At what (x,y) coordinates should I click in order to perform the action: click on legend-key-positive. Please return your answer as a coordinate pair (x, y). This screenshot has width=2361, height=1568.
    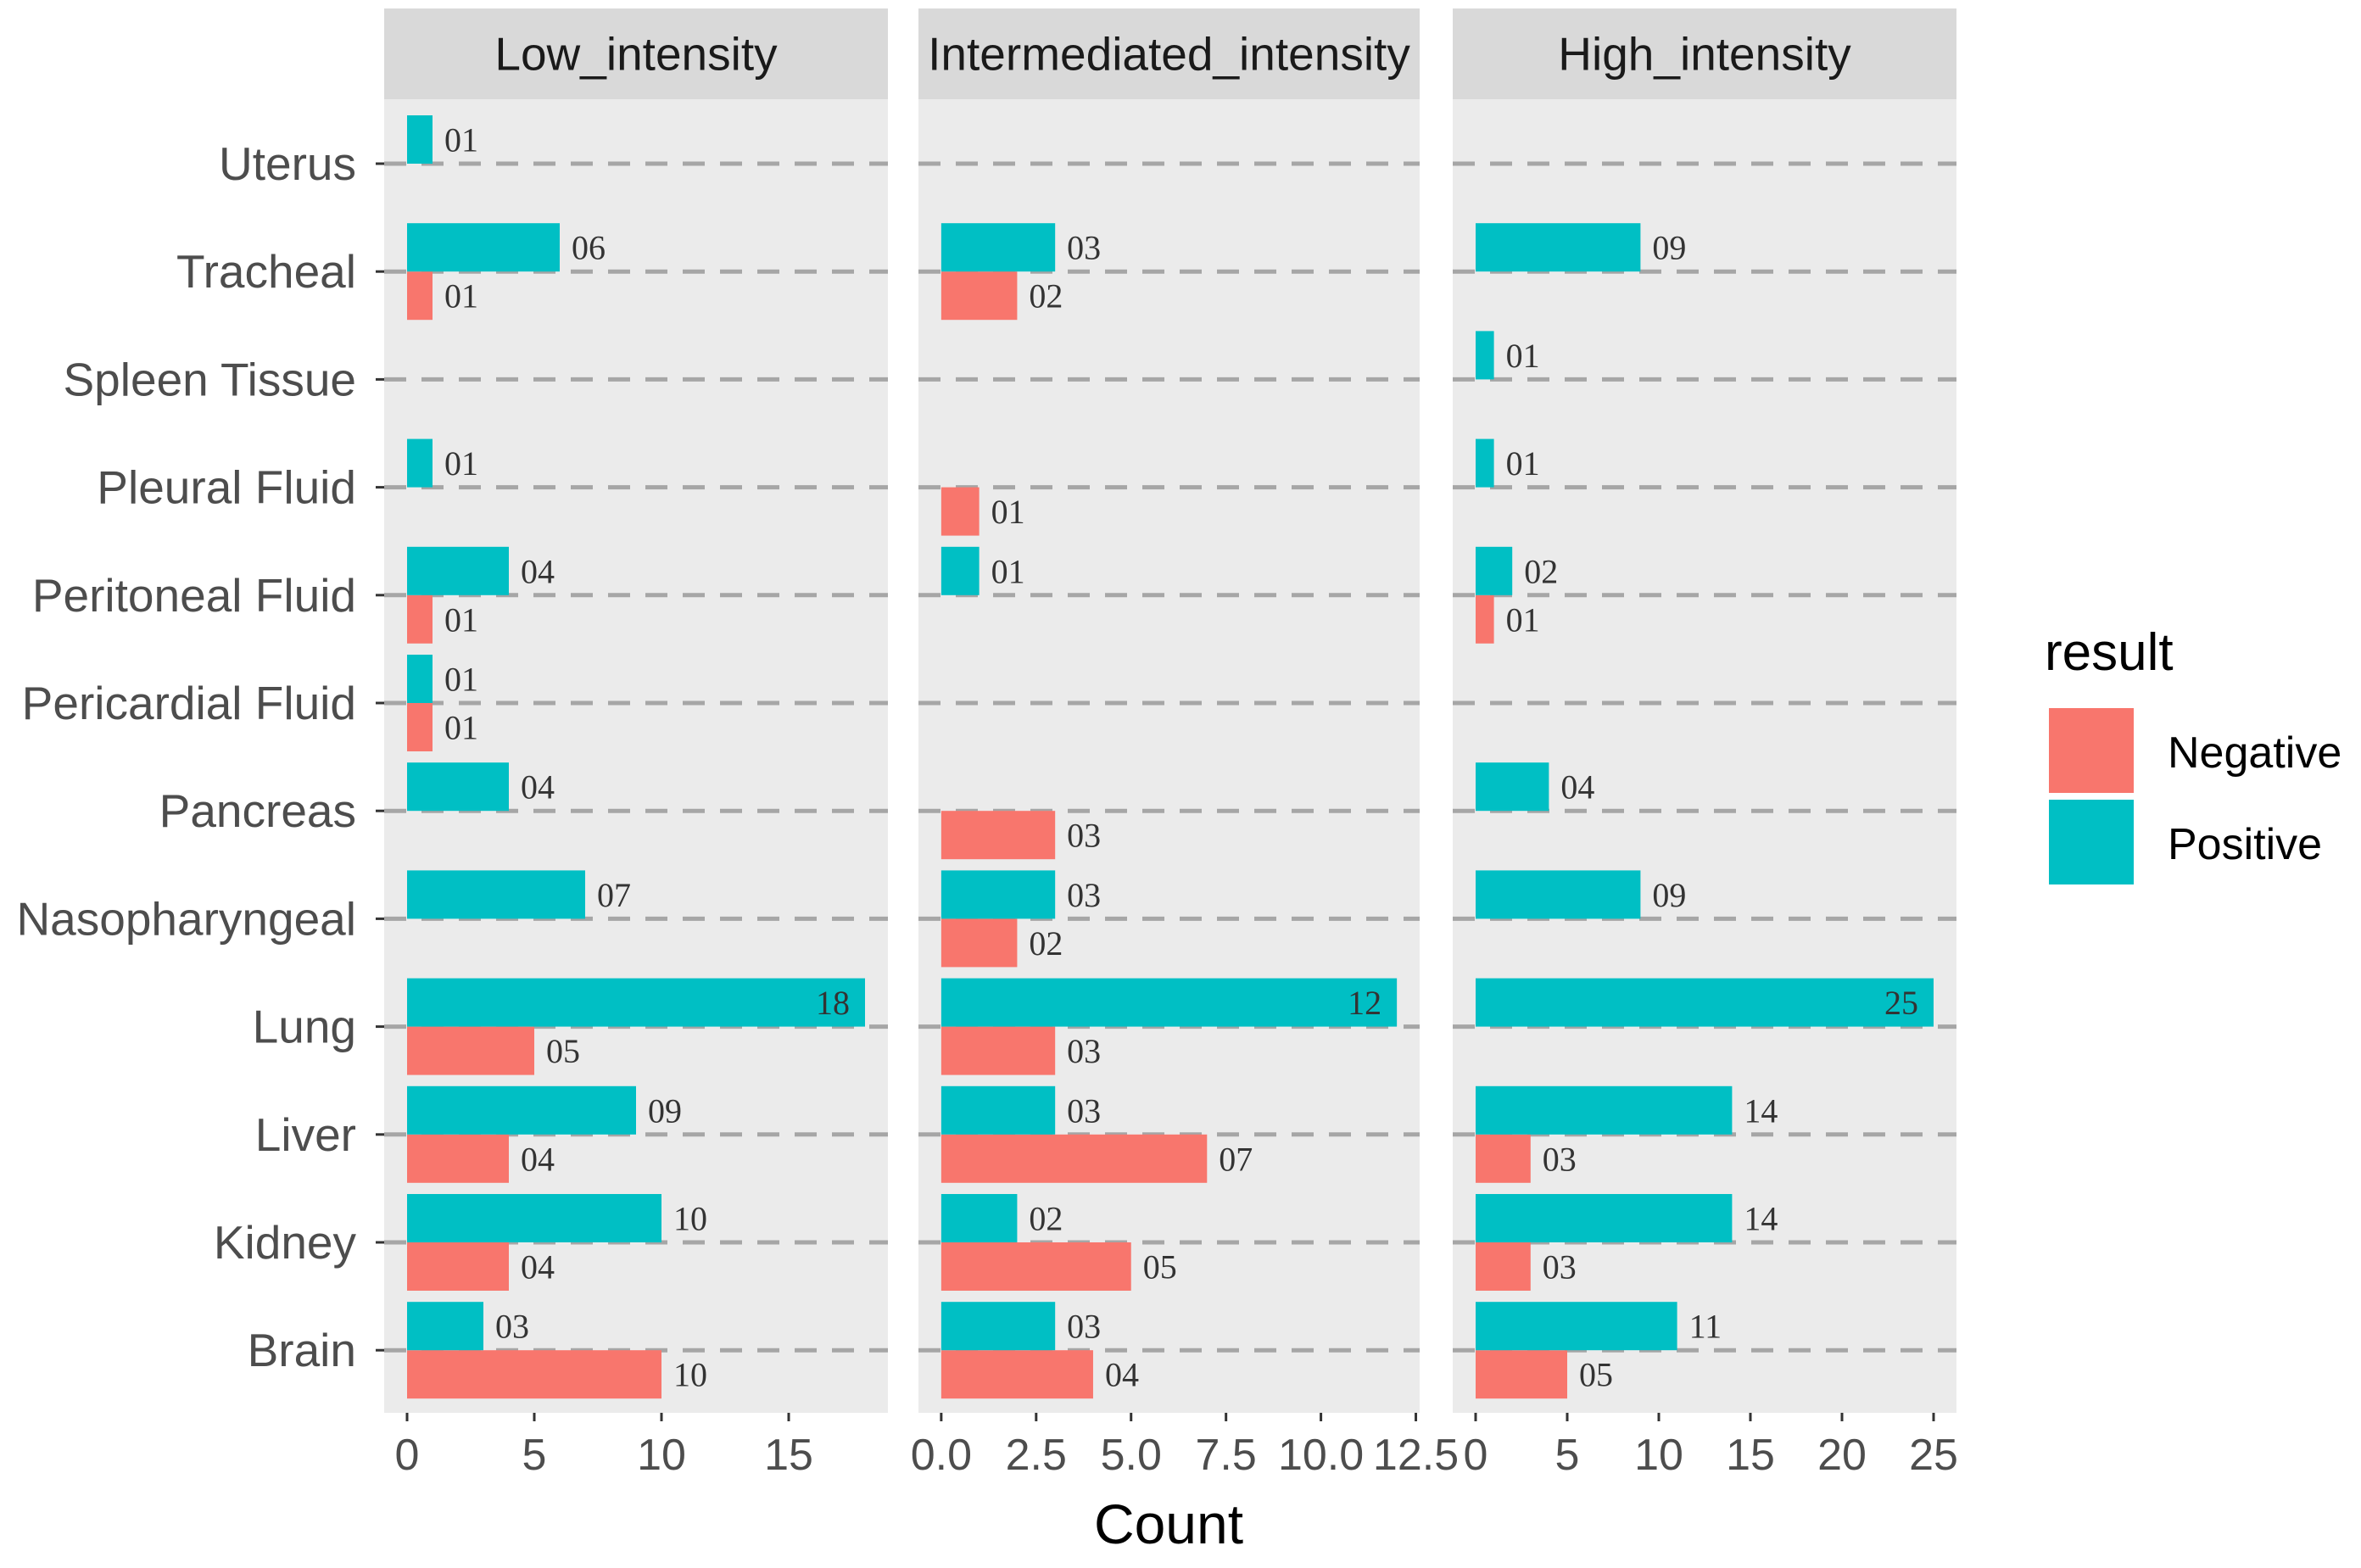
    Looking at the image, I should click on (2091, 842).